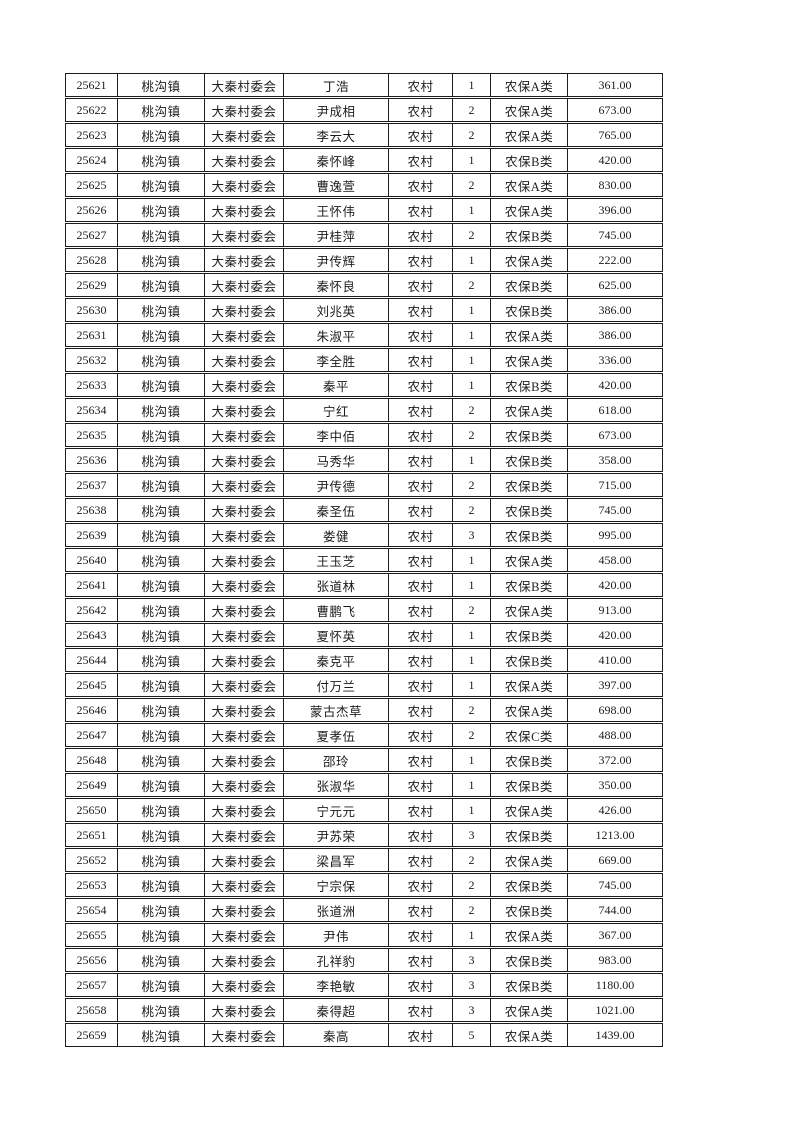  Describe the element at coordinates (364, 585) in the screenshot. I see `table-row: 25641 桃沟镇 大秦村委会 张道林 农村 1 农保B类 420.00` at that location.